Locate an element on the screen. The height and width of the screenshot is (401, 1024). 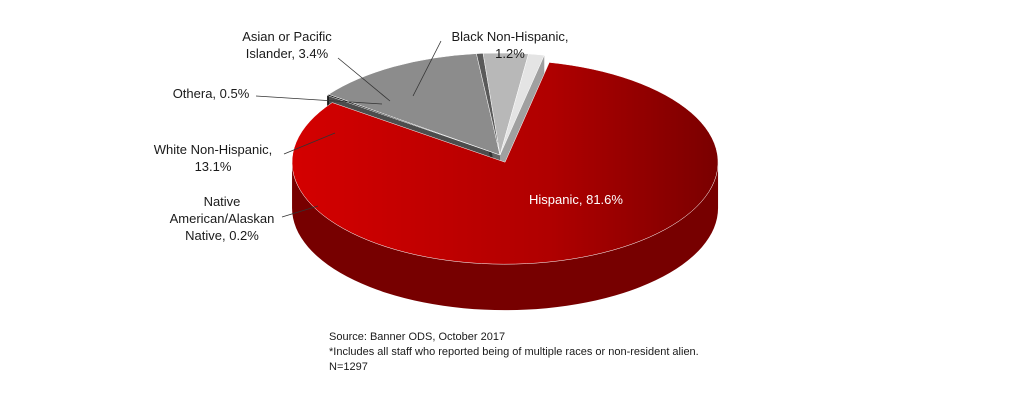
leader-line-othera is located at coordinates (319, 100).